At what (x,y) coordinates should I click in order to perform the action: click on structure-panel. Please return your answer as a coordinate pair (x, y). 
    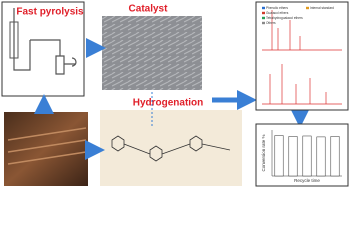
    Looking at the image, I should click on (171, 148).